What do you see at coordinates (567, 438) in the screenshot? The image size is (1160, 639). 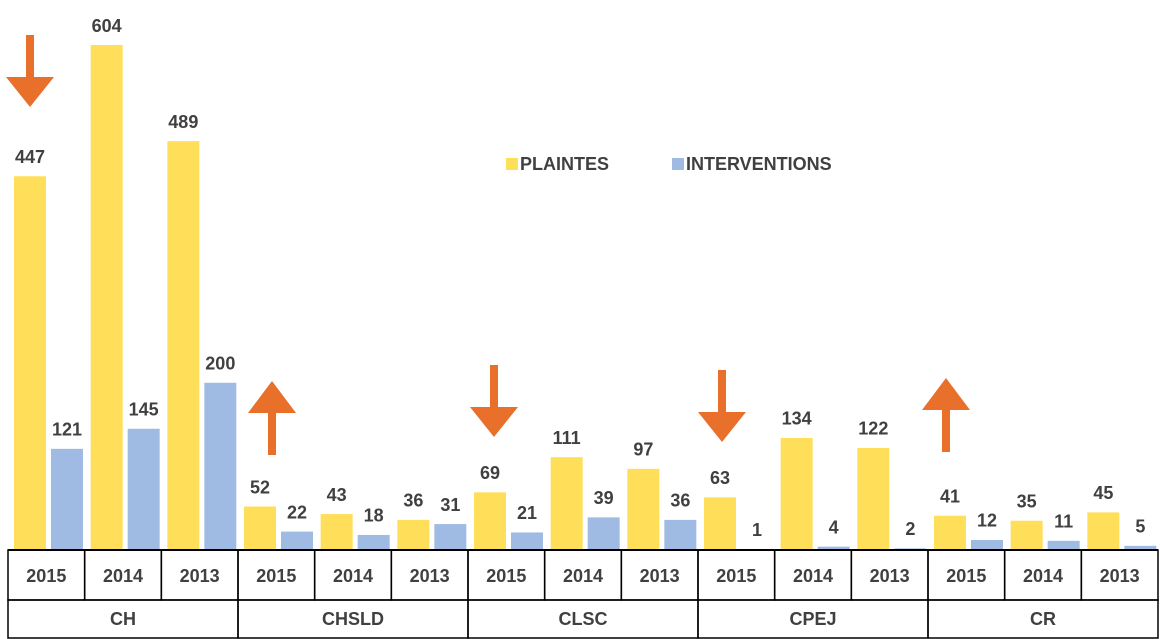 I see `data-label: 111` at bounding box center [567, 438].